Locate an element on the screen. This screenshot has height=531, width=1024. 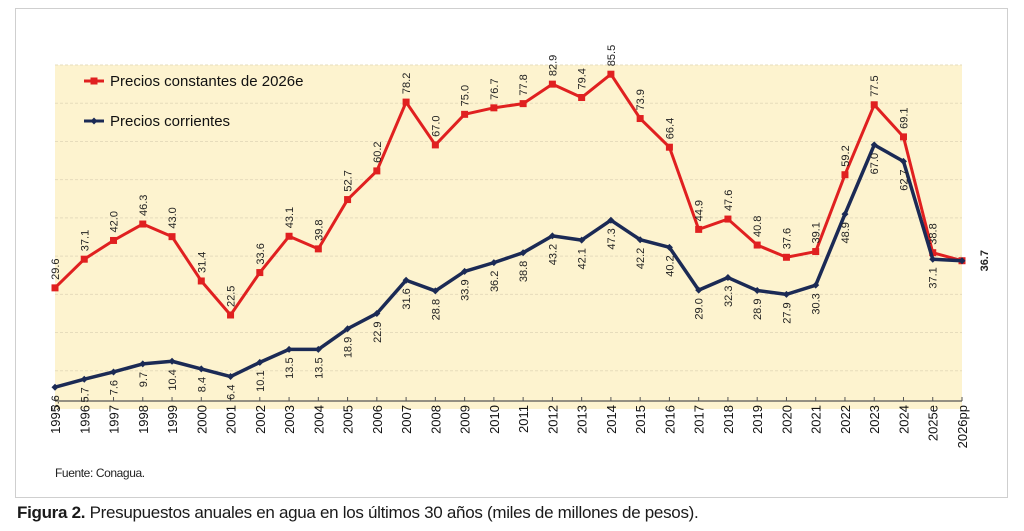
x-tick-label: 2005 is located at coordinates (348, 419).